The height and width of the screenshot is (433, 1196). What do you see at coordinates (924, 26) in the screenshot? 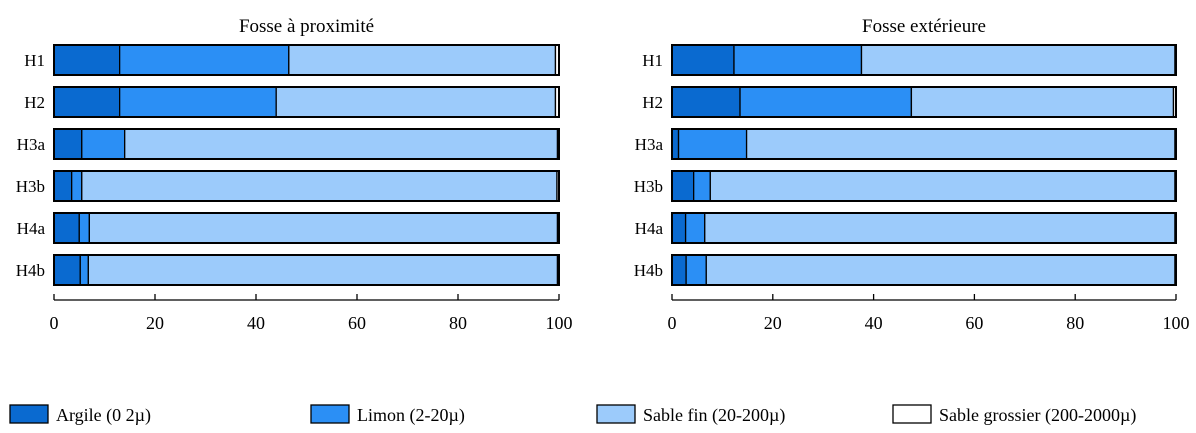
I see `chart-title: Fosse extérieure` at bounding box center [924, 26].